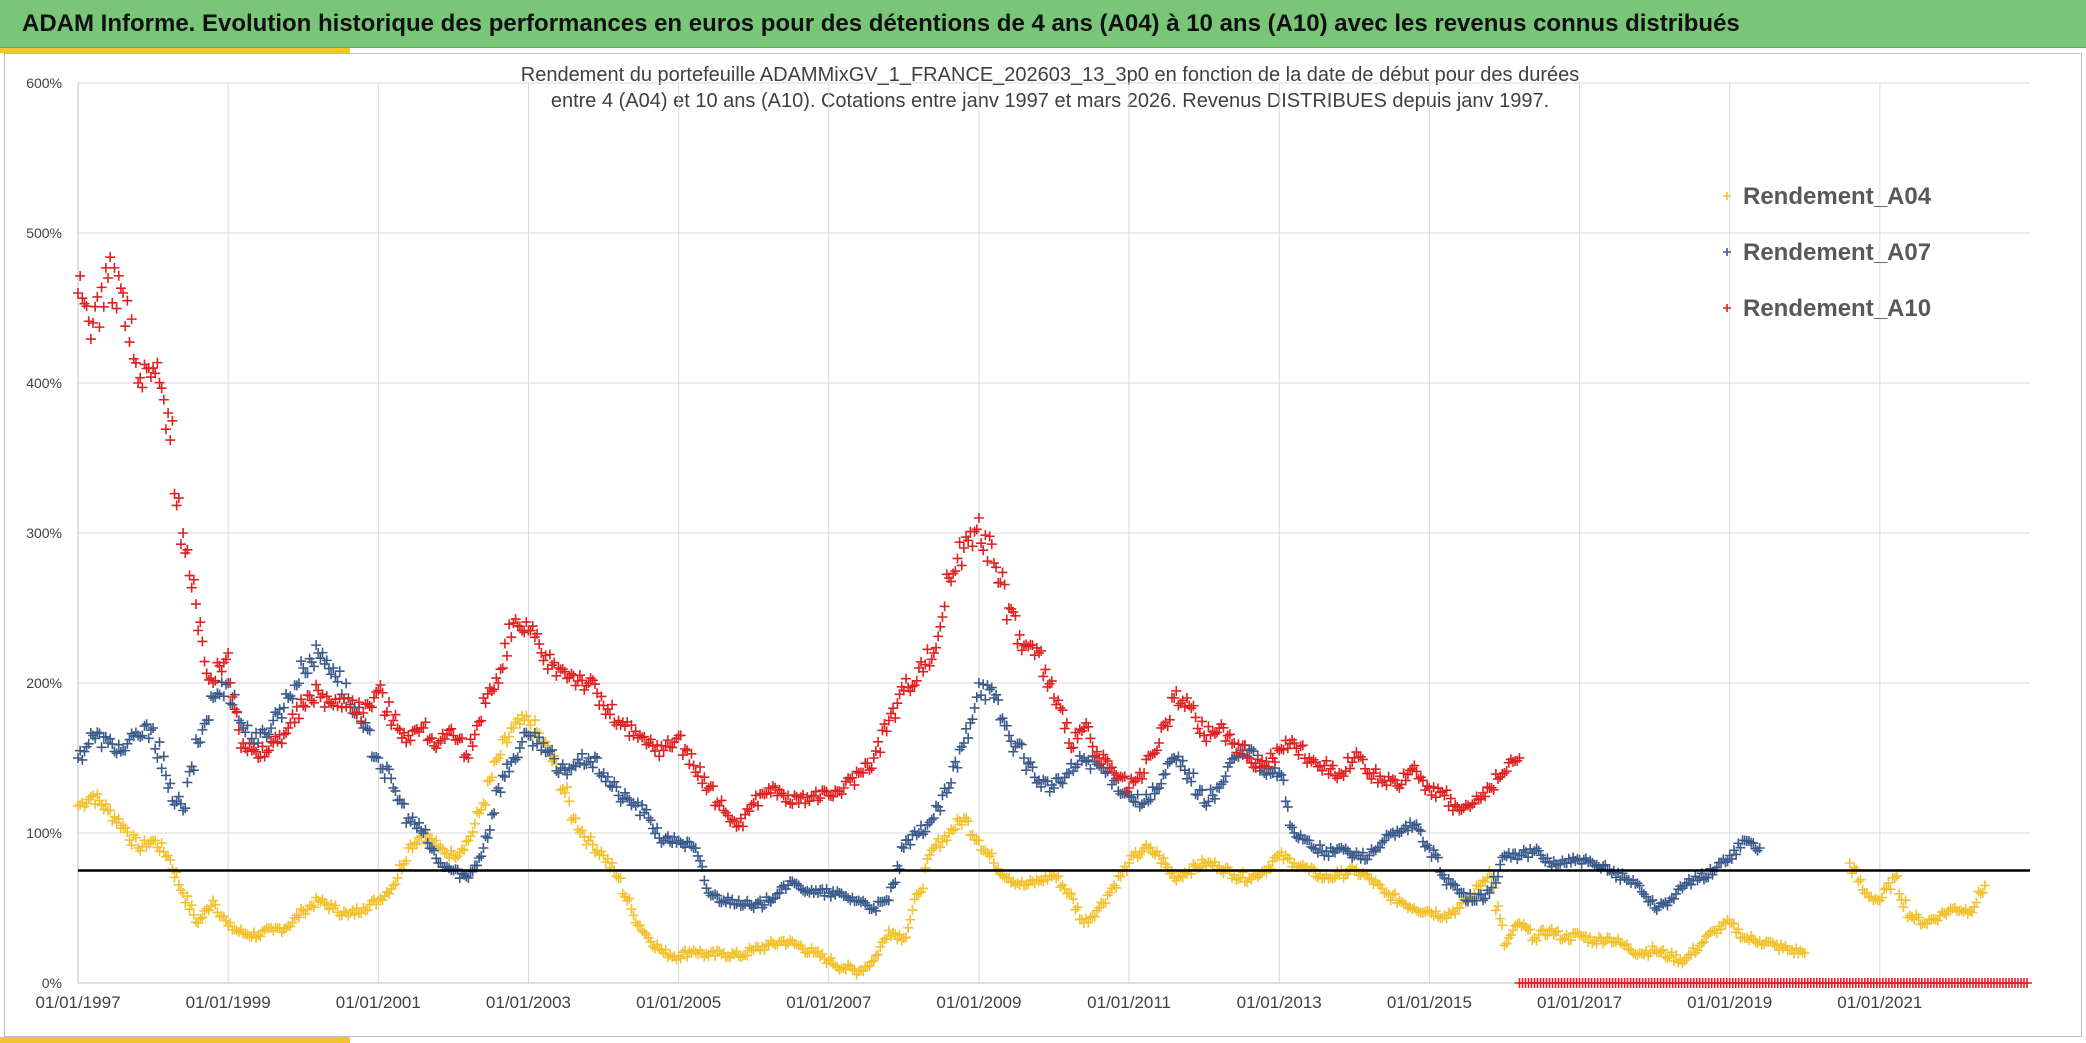  I want to click on x-tick-label: 01/01/2009, so click(978, 1002).